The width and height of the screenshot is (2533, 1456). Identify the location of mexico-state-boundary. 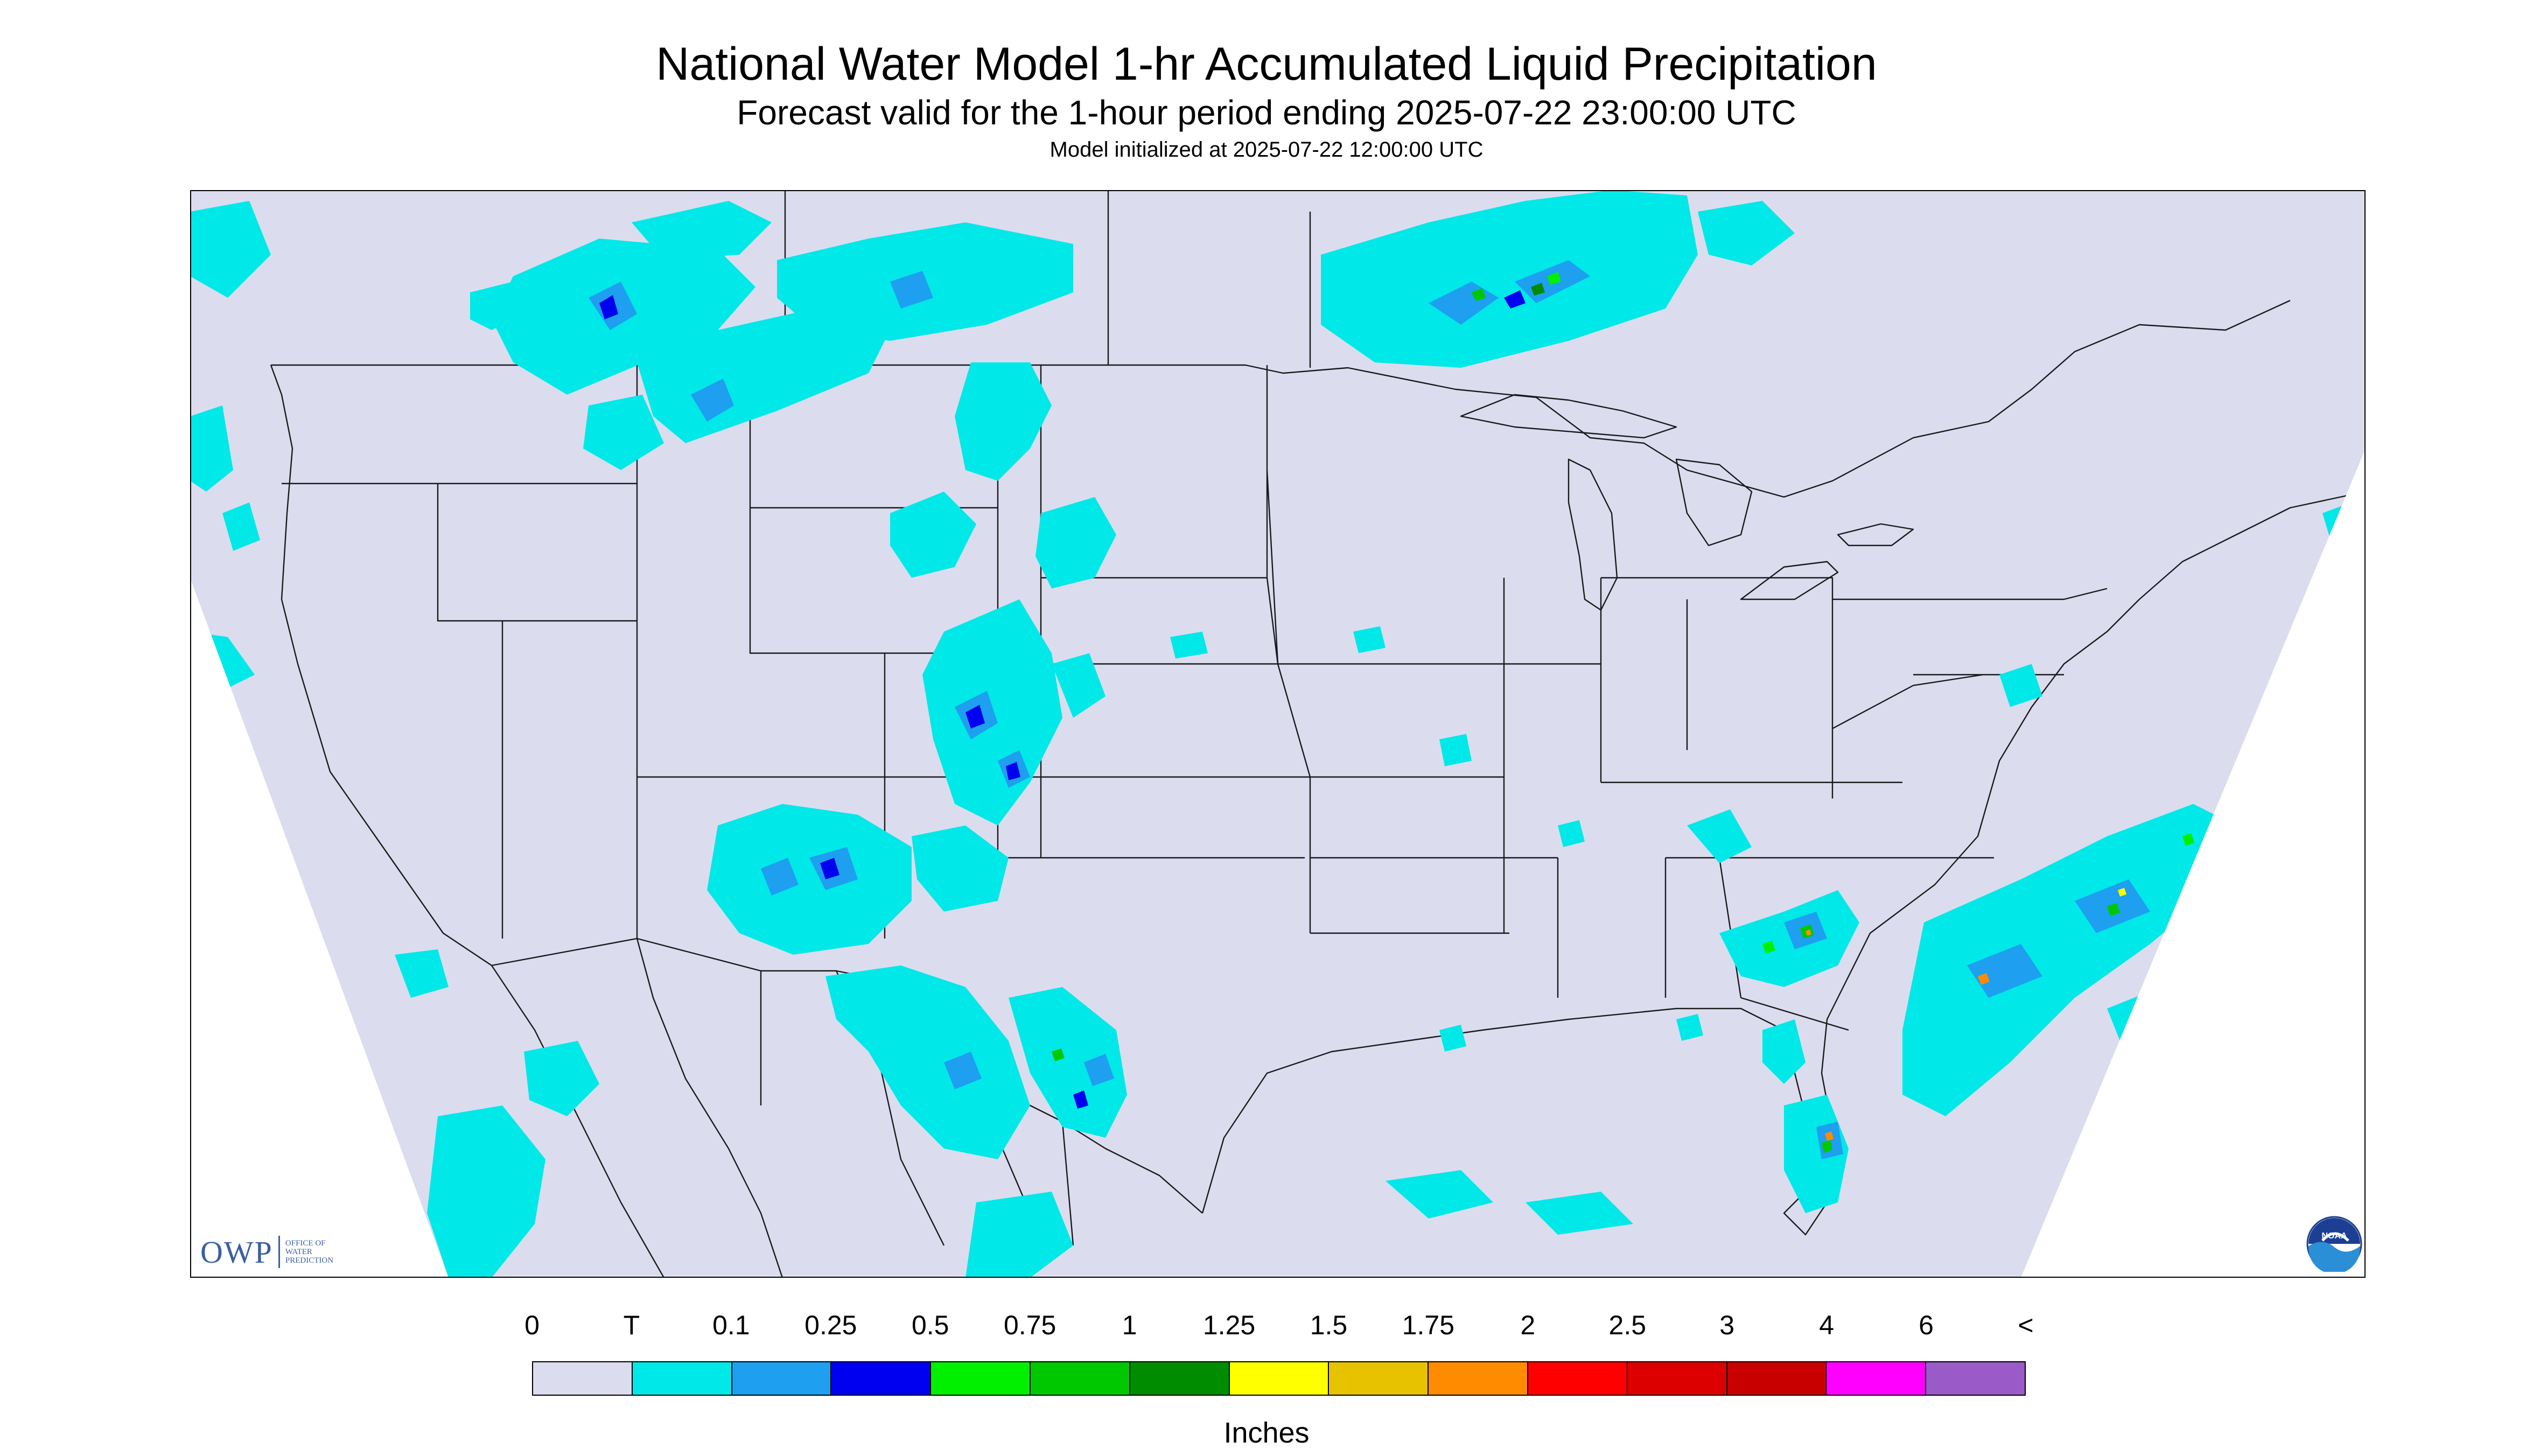
(917, 1108).